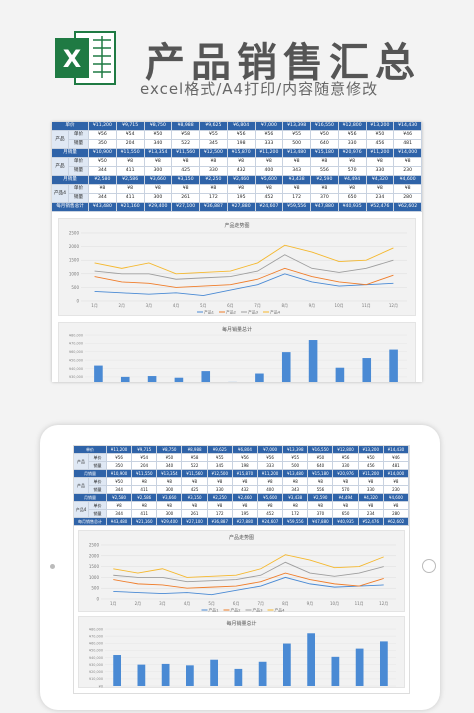  Describe the element at coordinates (195, 522) in the screenshot. I see `table-cell: ¥27,100` at that location.